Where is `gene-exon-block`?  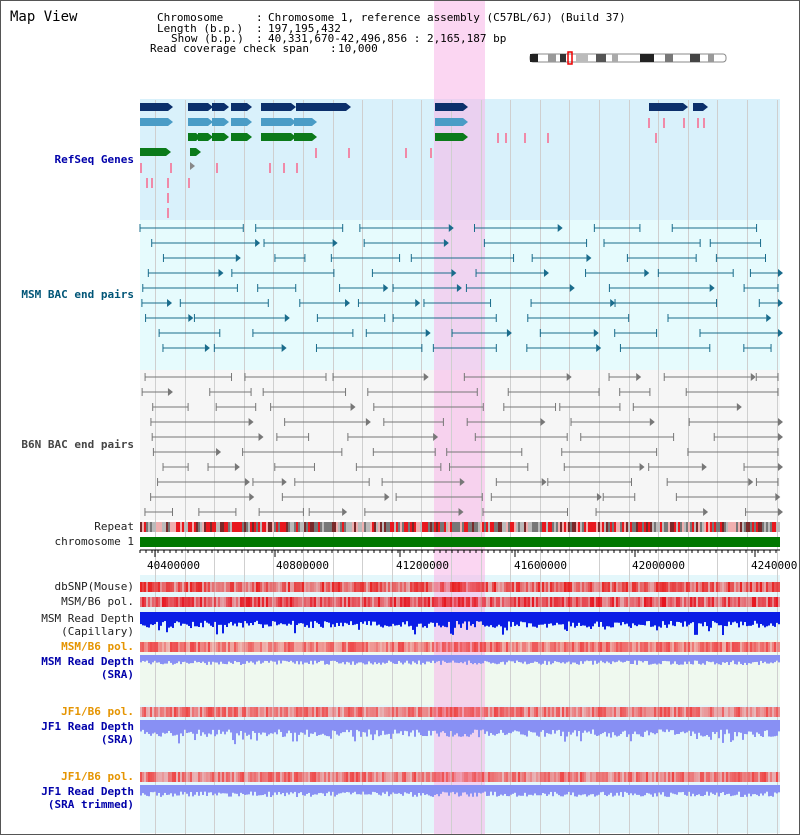 gene-exon-block is located at coordinates (218, 137).